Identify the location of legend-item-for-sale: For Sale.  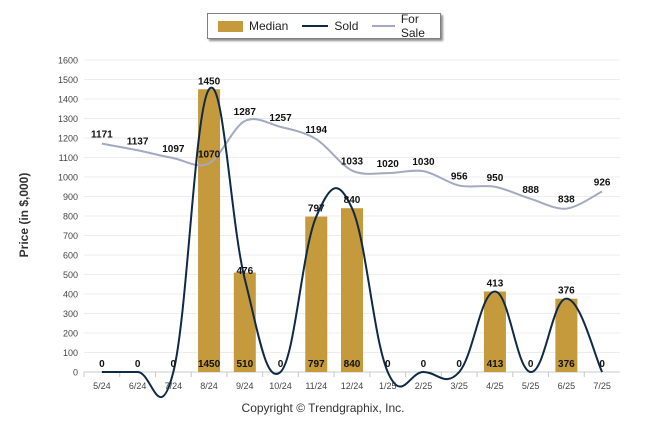
(406, 26).